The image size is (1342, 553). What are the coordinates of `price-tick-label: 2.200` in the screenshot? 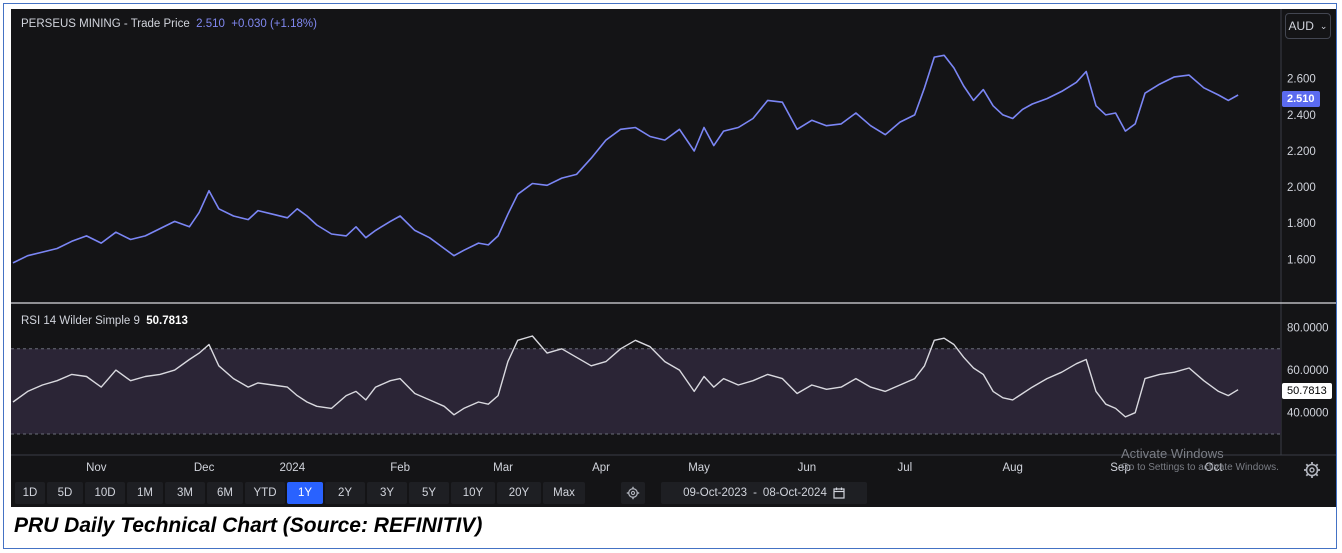 It's located at (1301, 152).